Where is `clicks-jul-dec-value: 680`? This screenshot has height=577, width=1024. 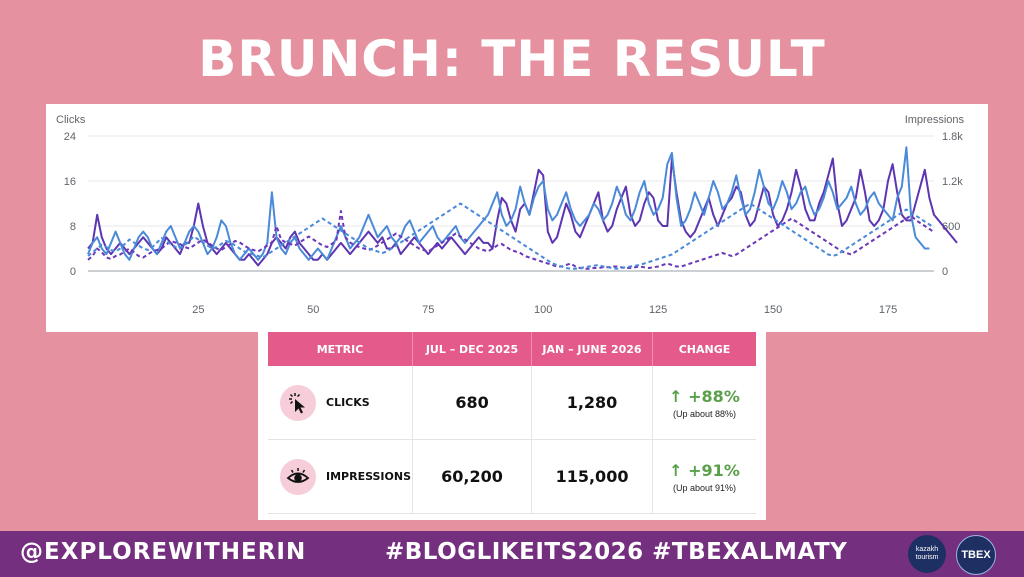
clicks-jul-dec-value: 680 is located at coordinates (472, 403).